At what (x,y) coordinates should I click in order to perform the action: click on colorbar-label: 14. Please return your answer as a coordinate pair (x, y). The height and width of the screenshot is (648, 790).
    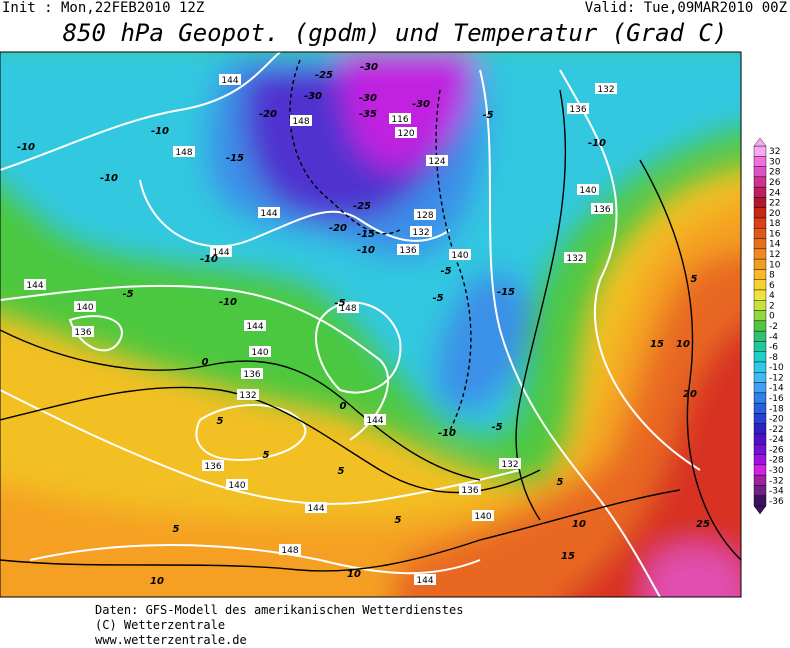
    Looking at the image, I should click on (775, 245).